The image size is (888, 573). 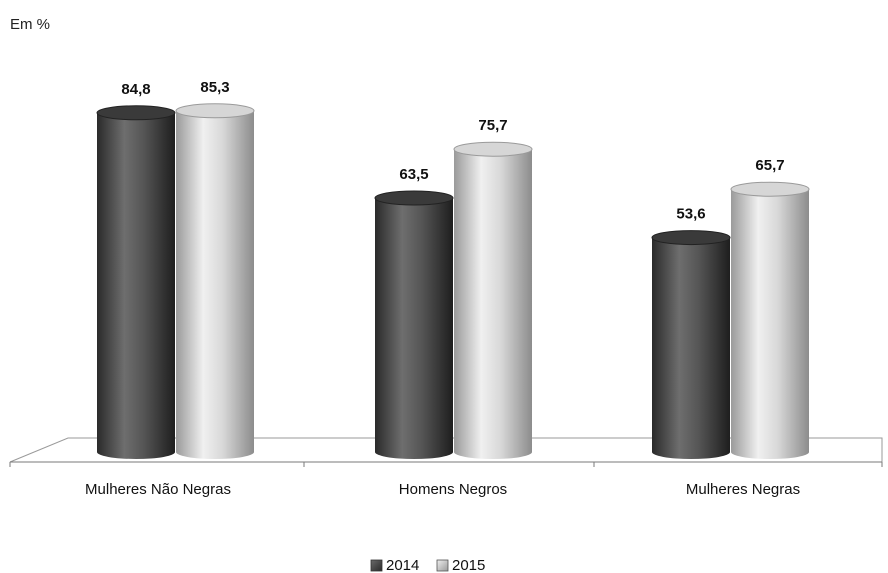 What do you see at coordinates (158, 489) in the screenshot?
I see `category-label: Mulheres Não Negras` at bounding box center [158, 489].